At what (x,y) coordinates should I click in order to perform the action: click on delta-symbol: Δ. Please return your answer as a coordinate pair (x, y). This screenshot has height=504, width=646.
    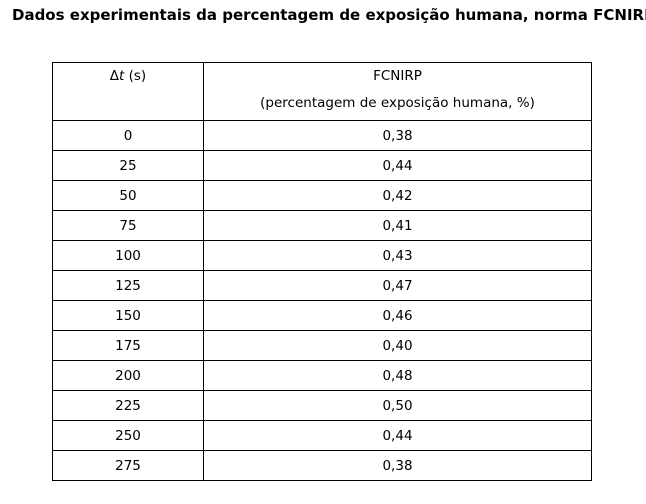
    Looking at the image, I should click on (114, 76).